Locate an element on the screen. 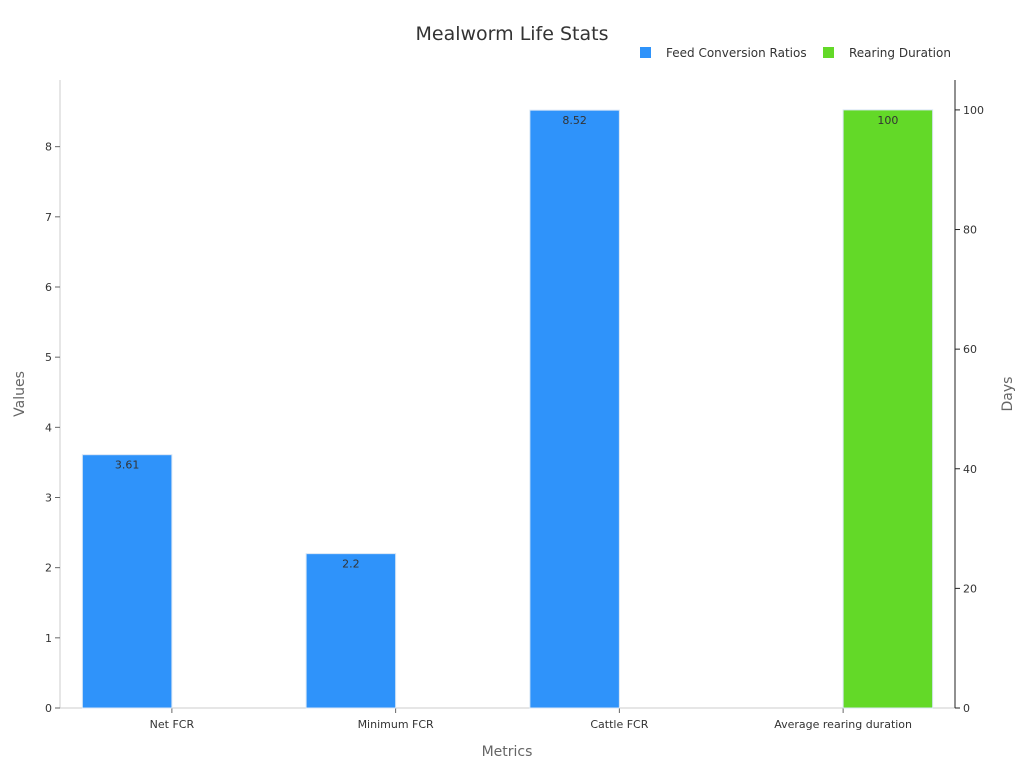  legend: Feed Conversion Ratios Rearing Duration is located at coordinates (795, 53).